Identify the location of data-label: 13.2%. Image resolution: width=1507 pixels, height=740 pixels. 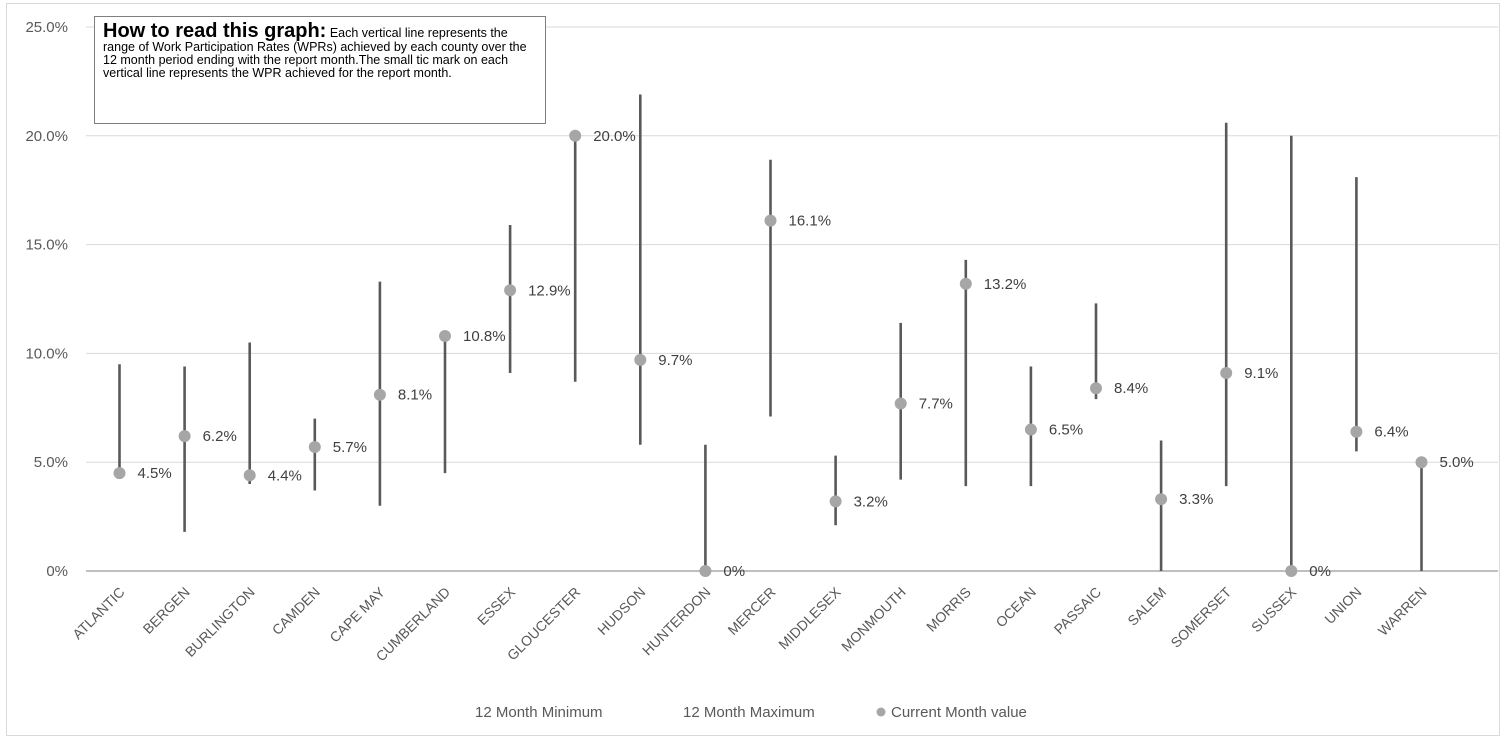
(1005, 284).